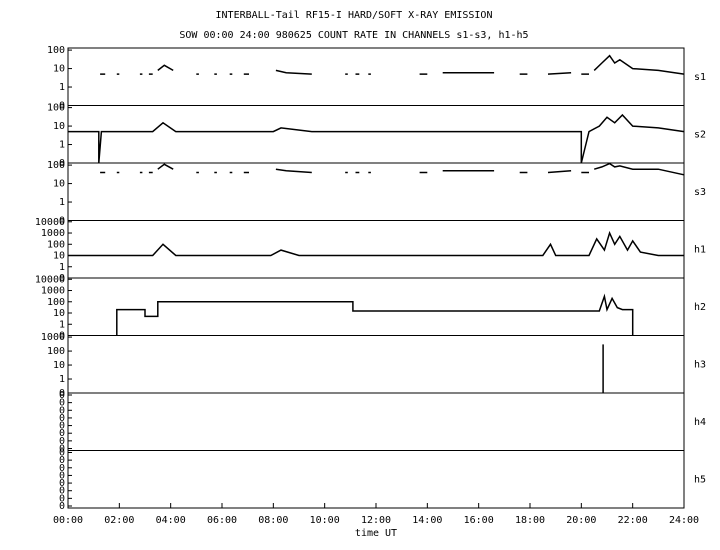 The height and width of the screenshot is (550, 720). I want to click on x-tick-label: 10:00, so click(325, 520).